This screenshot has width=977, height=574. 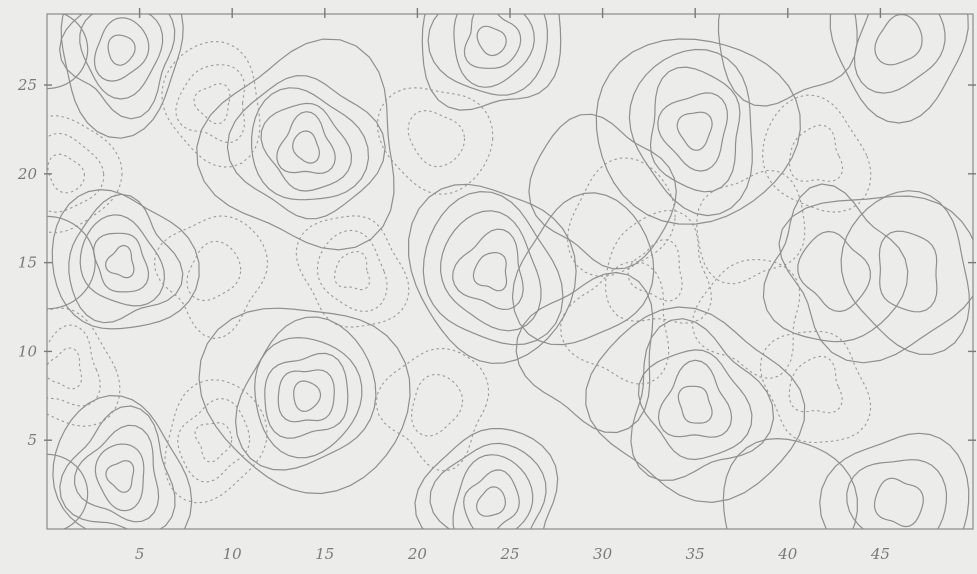 I want to click on y-tick-label: 5, so click(x=32, y=440).